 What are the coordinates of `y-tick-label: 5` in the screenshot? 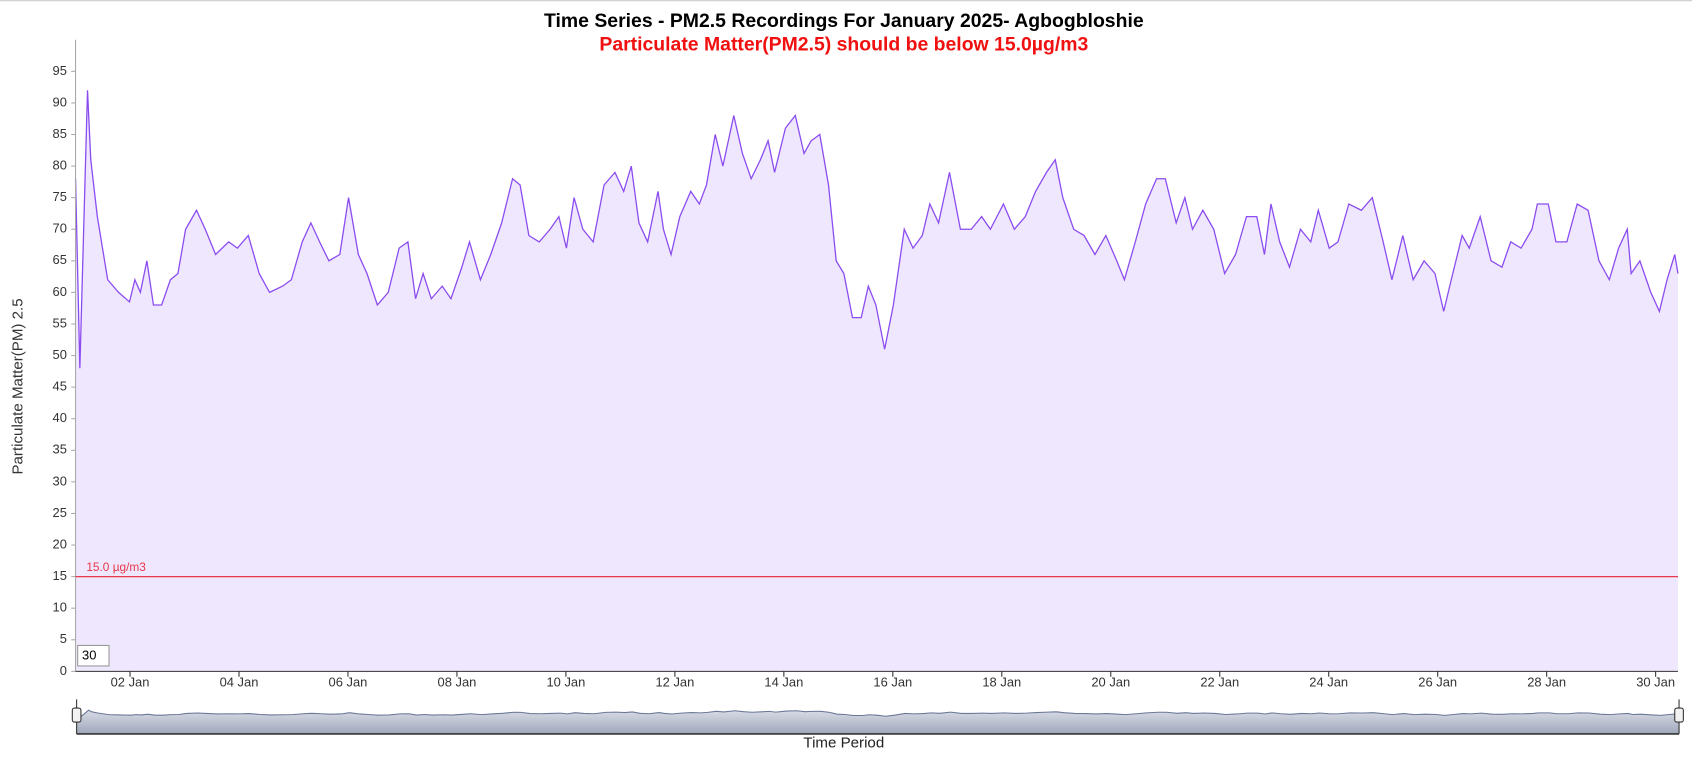 It's located at (63, 638).